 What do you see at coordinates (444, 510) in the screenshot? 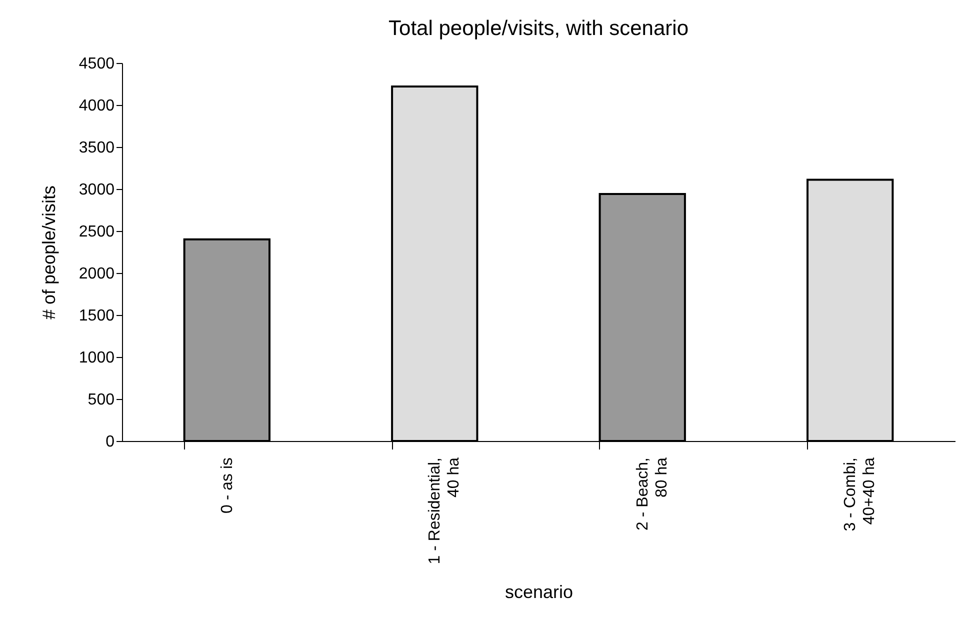
I see `x-tick-label: 1 - Residential, 40 ha` at bounding box center [444, 510].